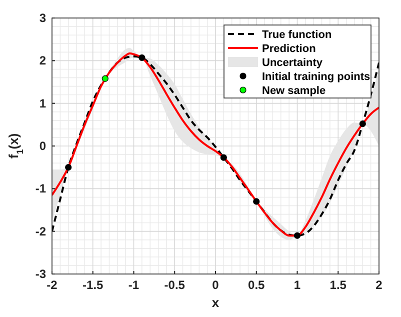 This screenshot has width=401, height=317. Describe the element at coordinates (42, 61) in the screenshot. I see `y-tick-label: 2` at that location.